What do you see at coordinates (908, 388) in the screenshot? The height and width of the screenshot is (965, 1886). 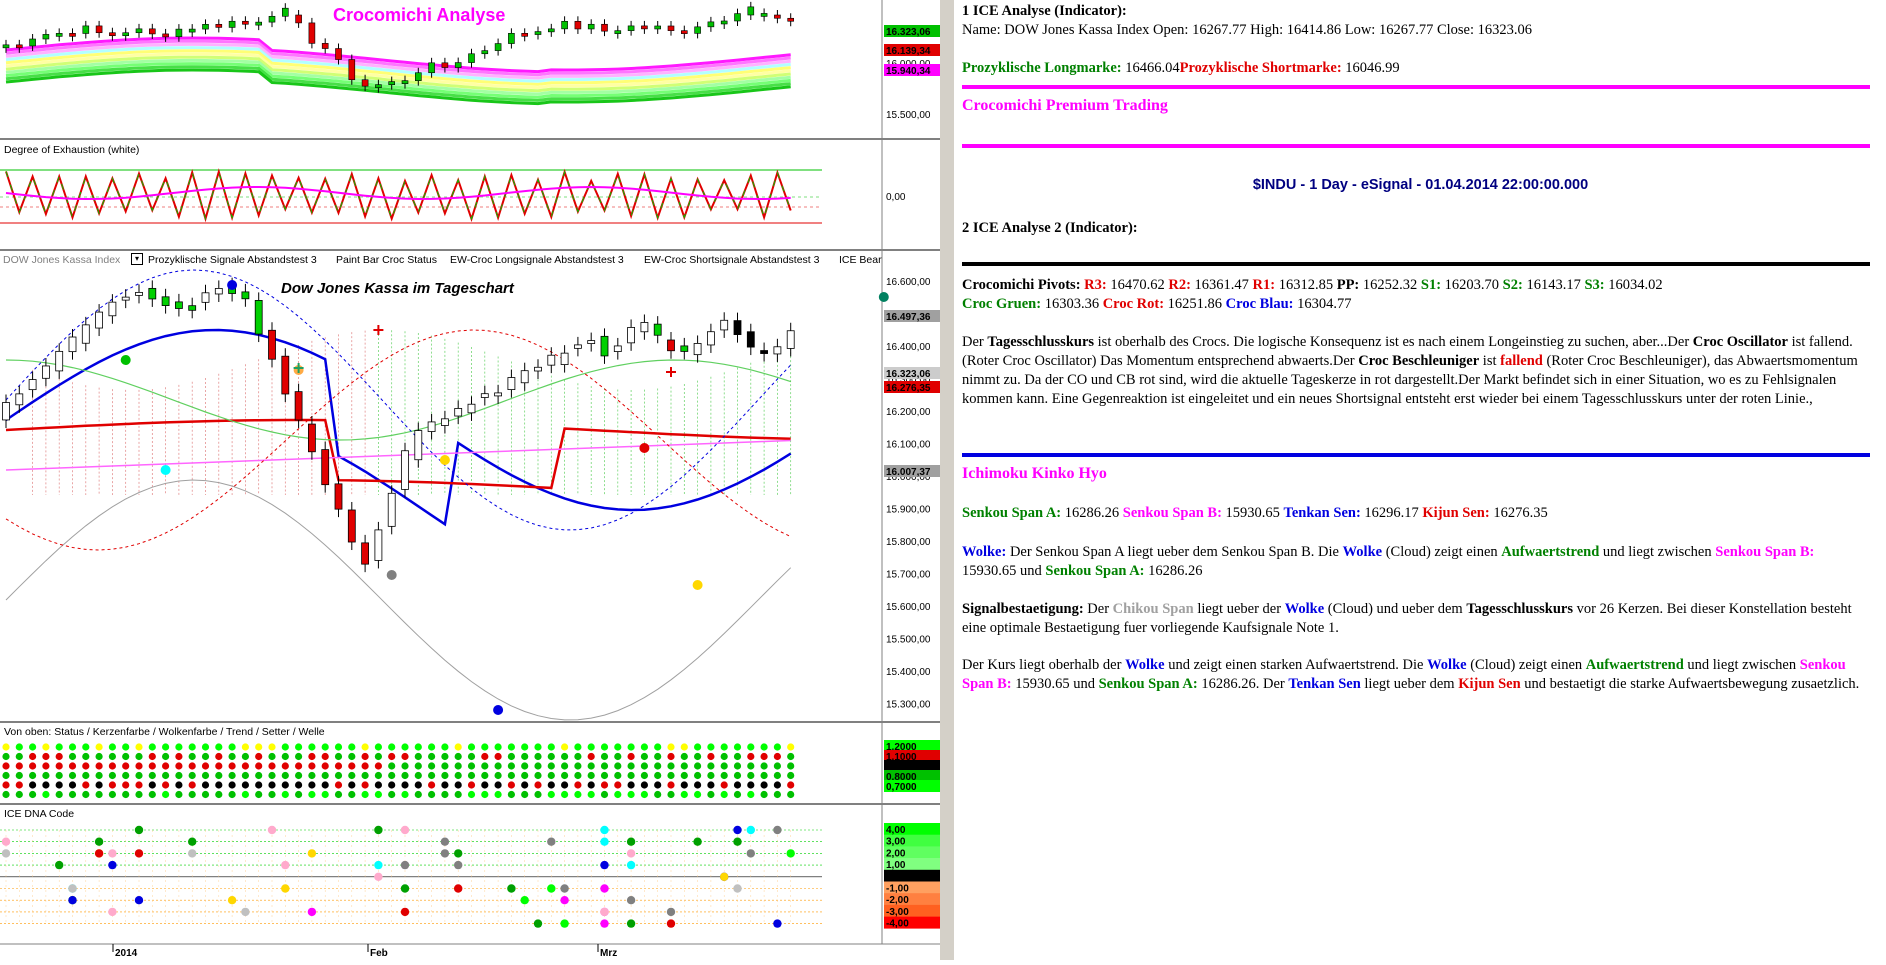 I see `price-tag: 16.276,35` at bounding box center [908, 388].